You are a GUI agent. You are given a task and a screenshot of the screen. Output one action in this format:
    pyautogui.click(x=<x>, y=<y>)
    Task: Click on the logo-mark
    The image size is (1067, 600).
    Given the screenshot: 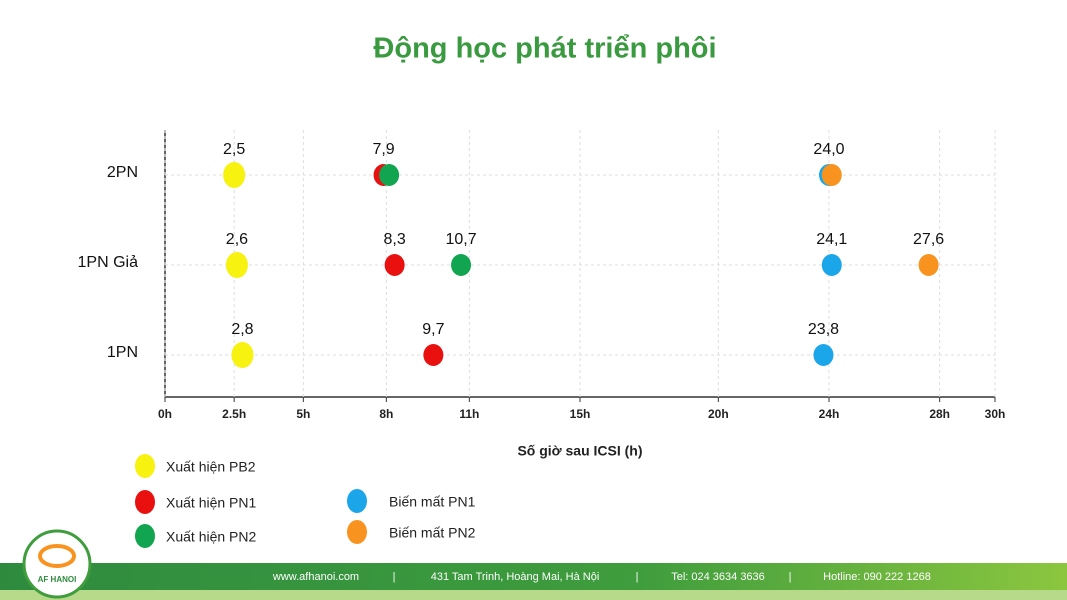 What is the action you would take?
    pyautogui.click(x=57, y=556)
    